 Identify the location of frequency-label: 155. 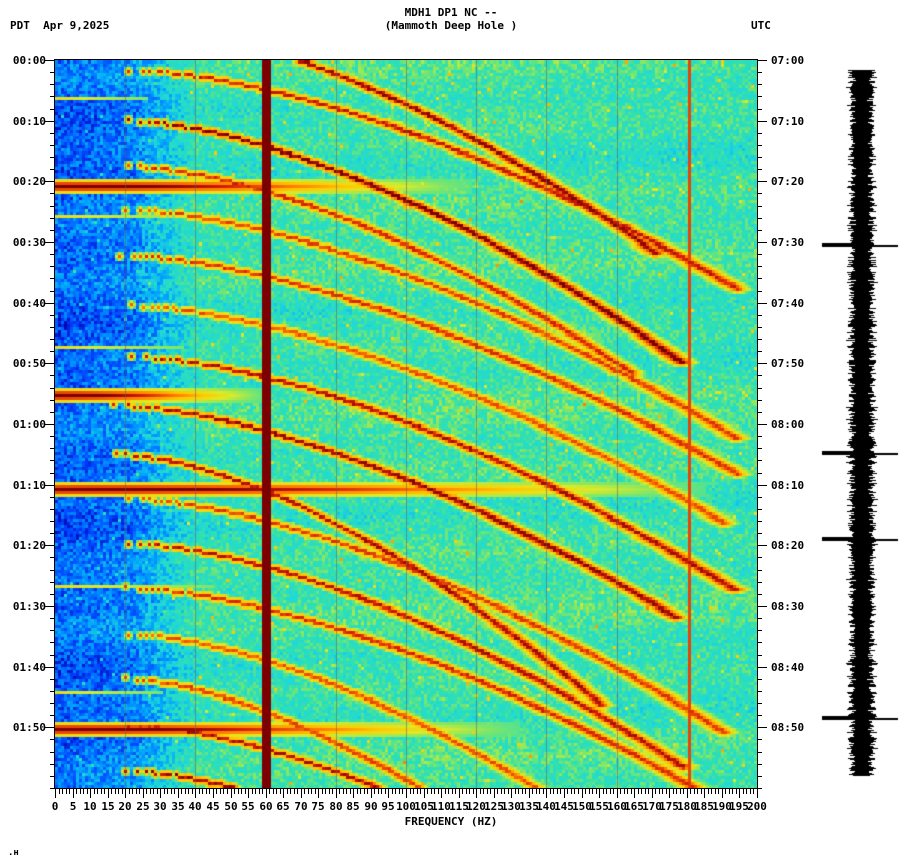
(599, 806).